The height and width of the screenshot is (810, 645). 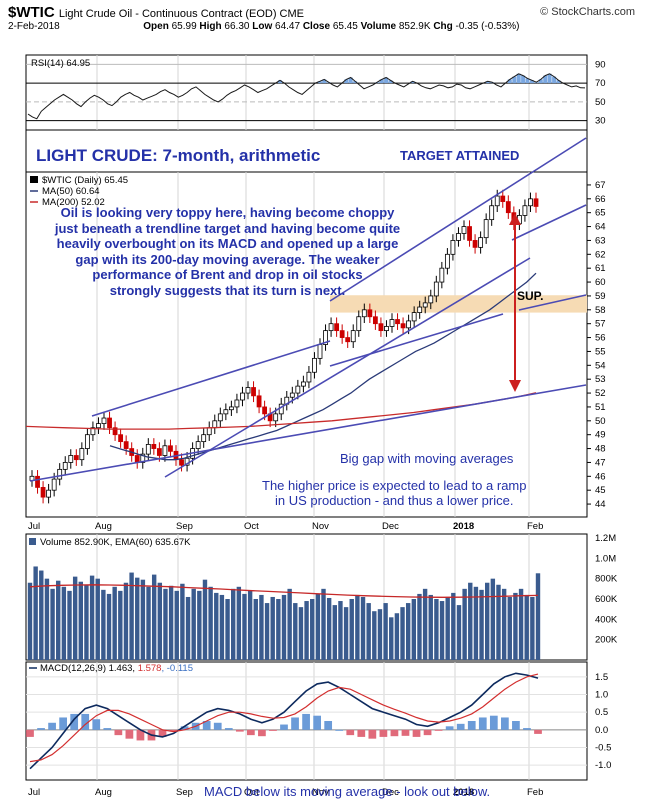 I want to click on rsi-panel-frame, so click(x=306, y=92).